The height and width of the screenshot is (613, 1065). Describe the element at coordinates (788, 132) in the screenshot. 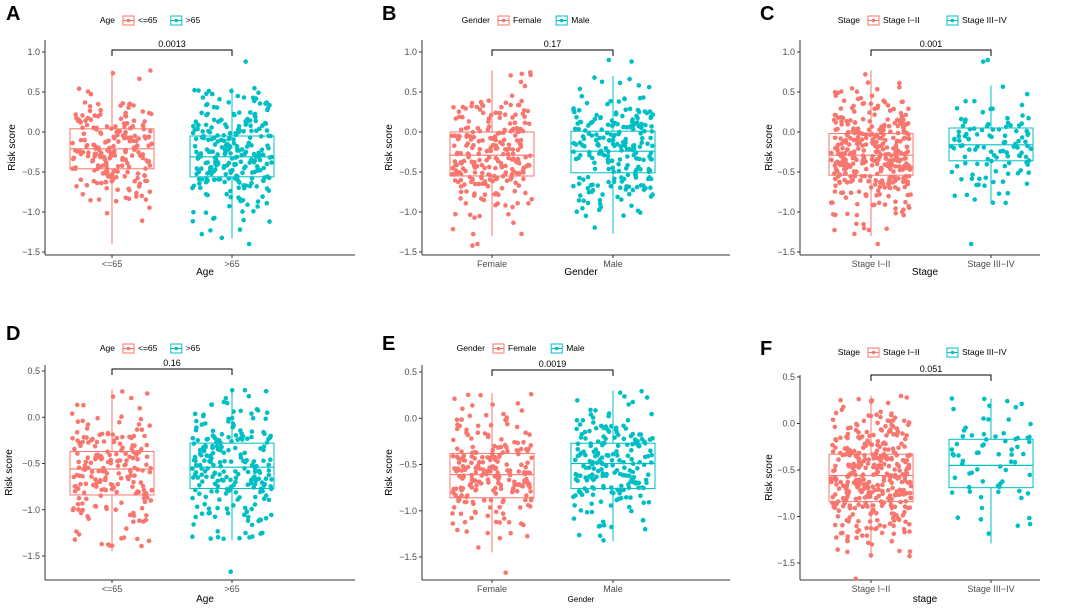

I see `y-tick-label: 0.0` at that location.